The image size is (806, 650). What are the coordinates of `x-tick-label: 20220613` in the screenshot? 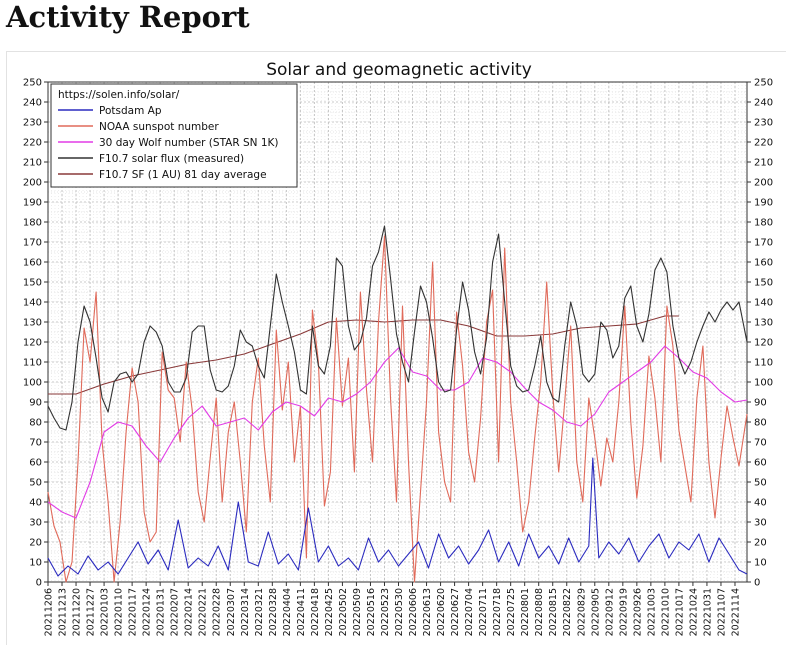 It's located at (427, 612).